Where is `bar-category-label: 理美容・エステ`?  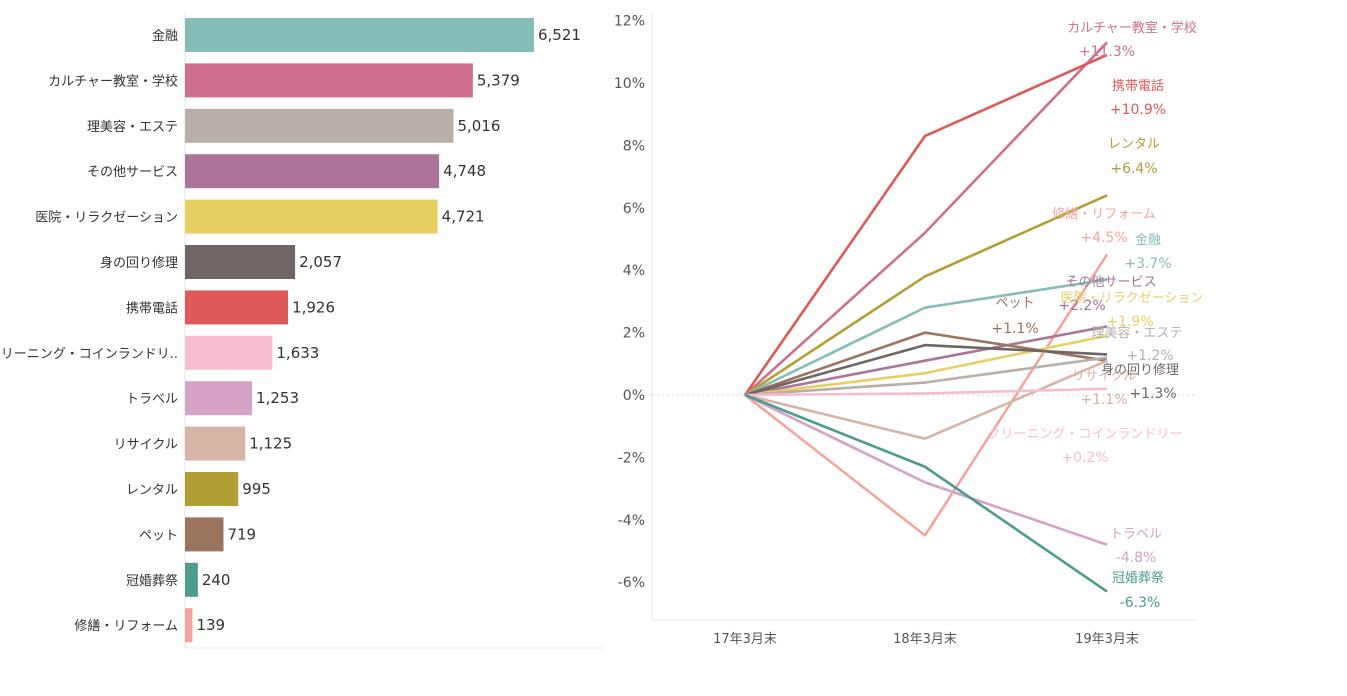 bar-category-label: 理美容・エステ is located at coordinates (132, 127).